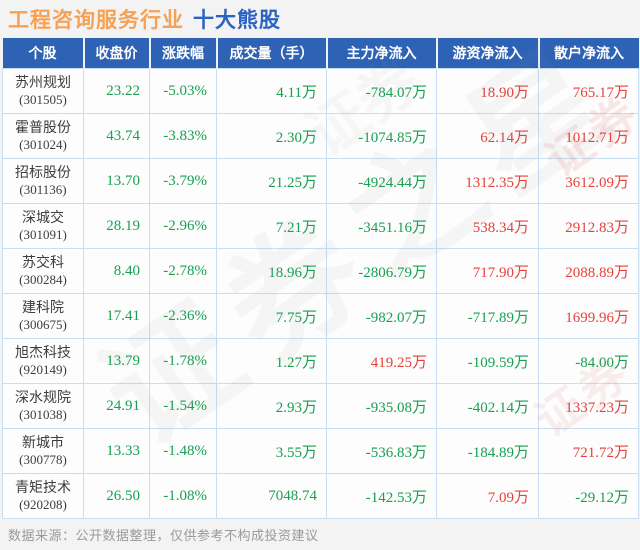 Image resolution: width=640 pixels, height=550 pixels. Describe the element at coordinates (144, 19) in the screenshot. I see `page-title: 工程咨询服务行业 十大熊股` at that location.